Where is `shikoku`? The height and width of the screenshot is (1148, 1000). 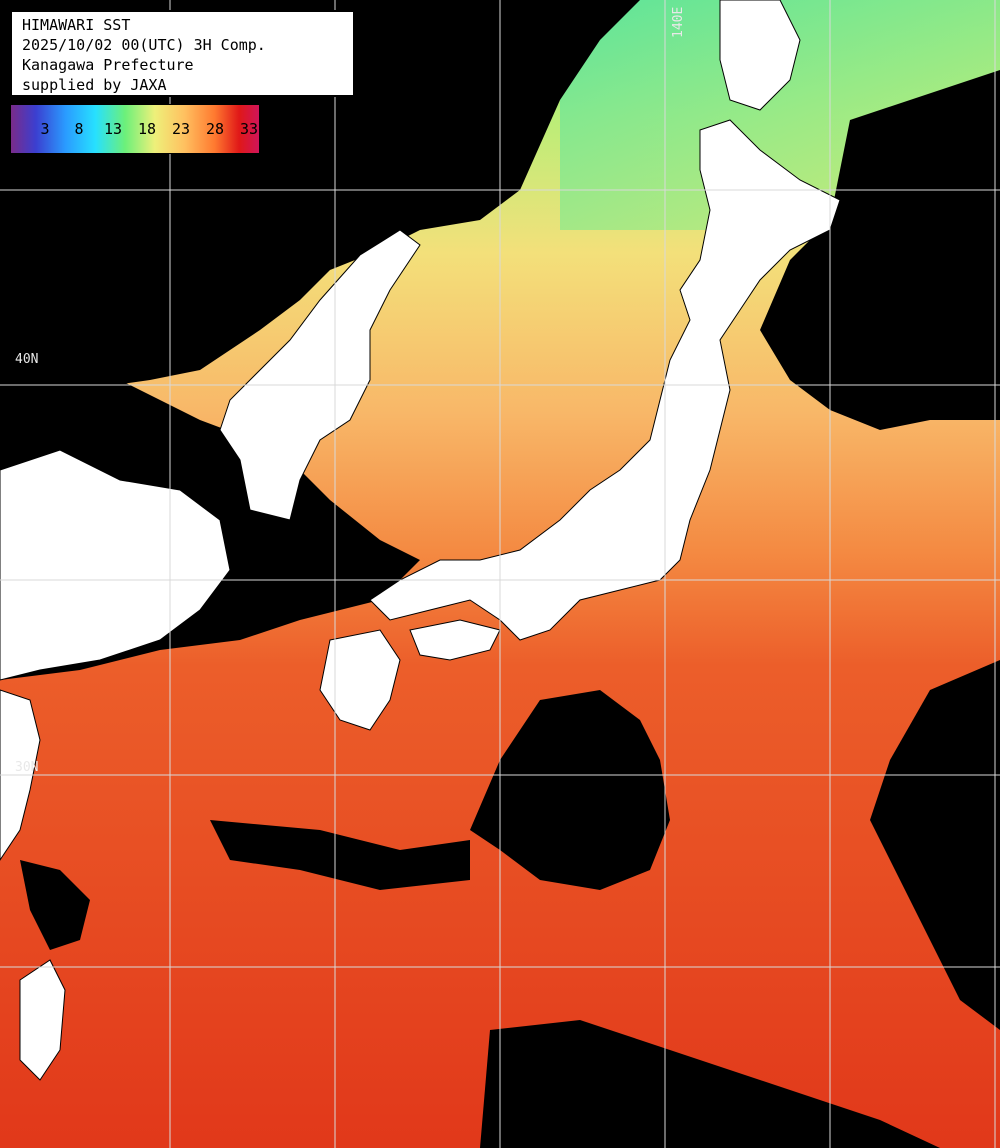
shikoku is located at coordinates (455, 640).